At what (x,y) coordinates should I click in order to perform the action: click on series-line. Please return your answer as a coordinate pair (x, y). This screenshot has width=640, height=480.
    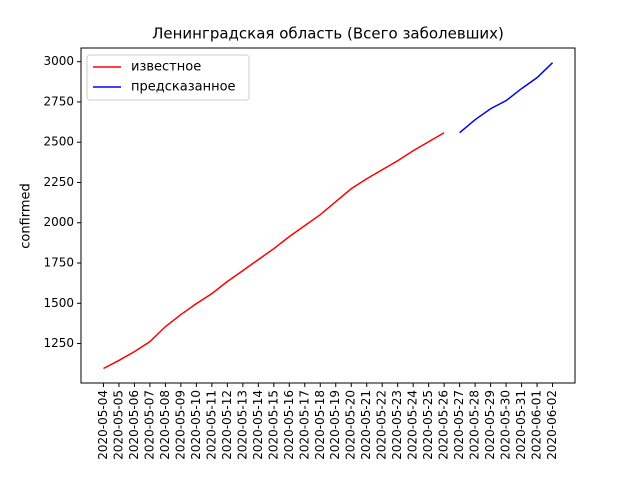
    Looking at the image, I should click on (506, 98).